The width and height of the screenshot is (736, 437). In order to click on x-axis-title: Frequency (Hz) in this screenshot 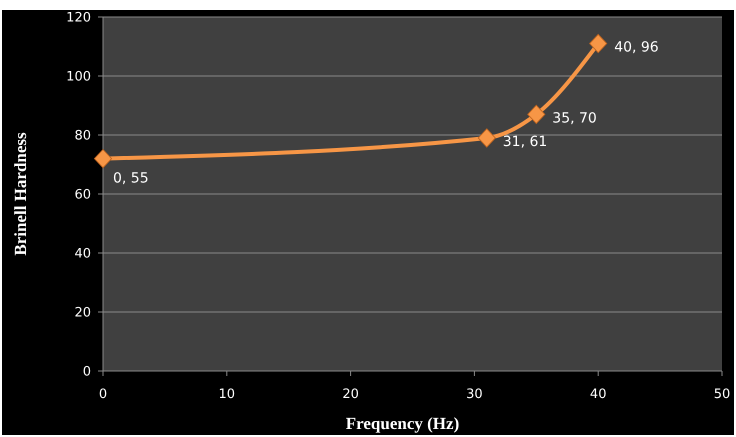, I will do `click(403, 423)`.